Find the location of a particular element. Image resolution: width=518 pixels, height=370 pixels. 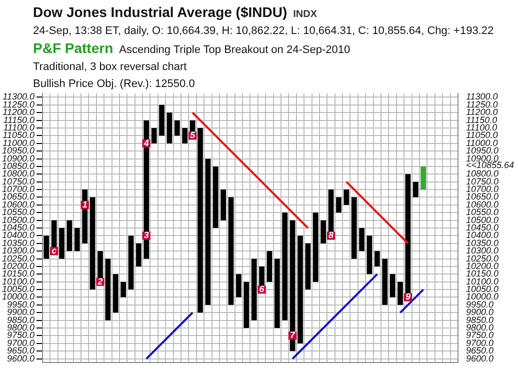

y2-tick-label: 10350.0 is located at coordinates (482, 243).